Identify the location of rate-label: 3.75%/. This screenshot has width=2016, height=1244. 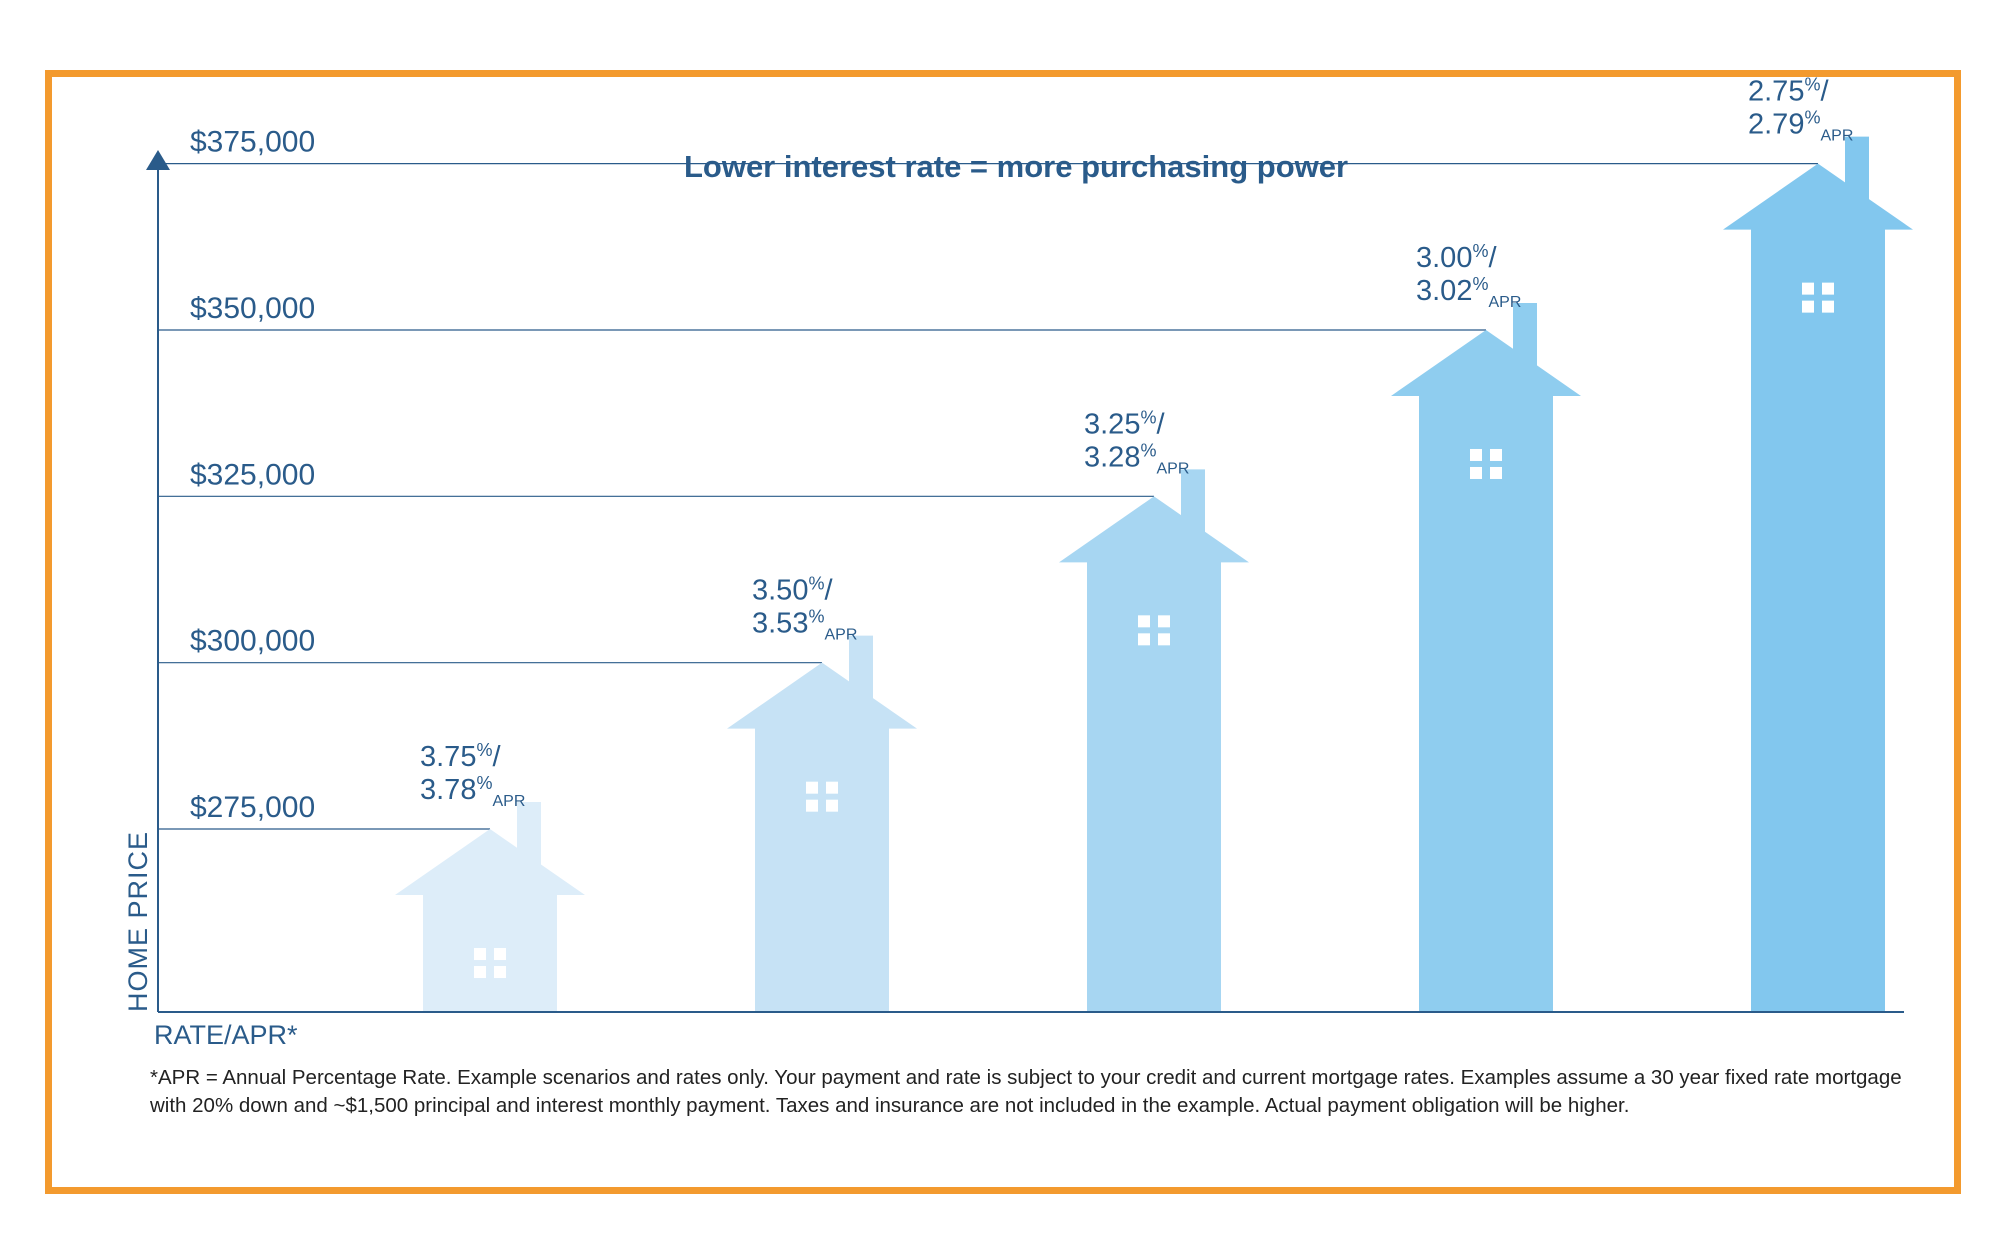
(460, 756).